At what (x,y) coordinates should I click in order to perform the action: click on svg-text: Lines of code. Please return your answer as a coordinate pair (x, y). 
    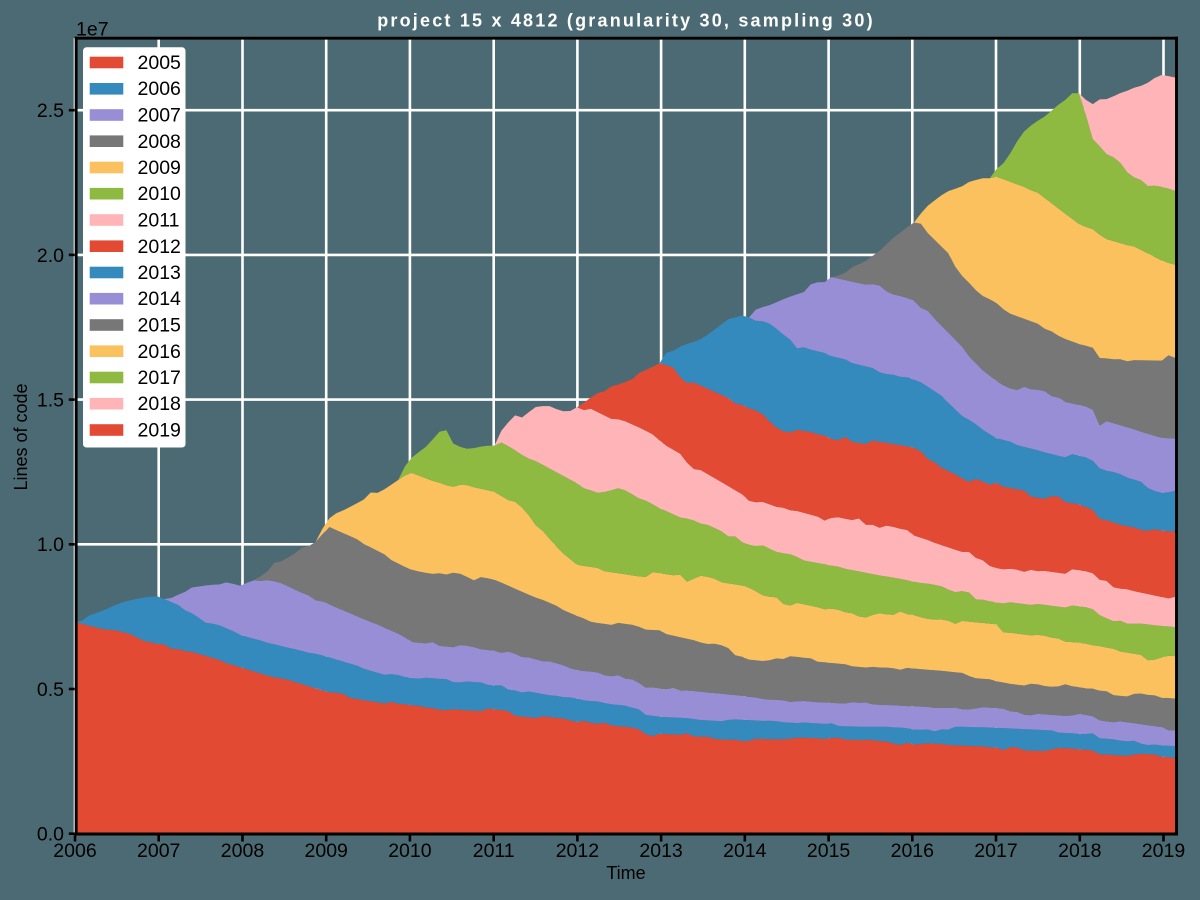
    Looking at the image, I should click on (21, 436).